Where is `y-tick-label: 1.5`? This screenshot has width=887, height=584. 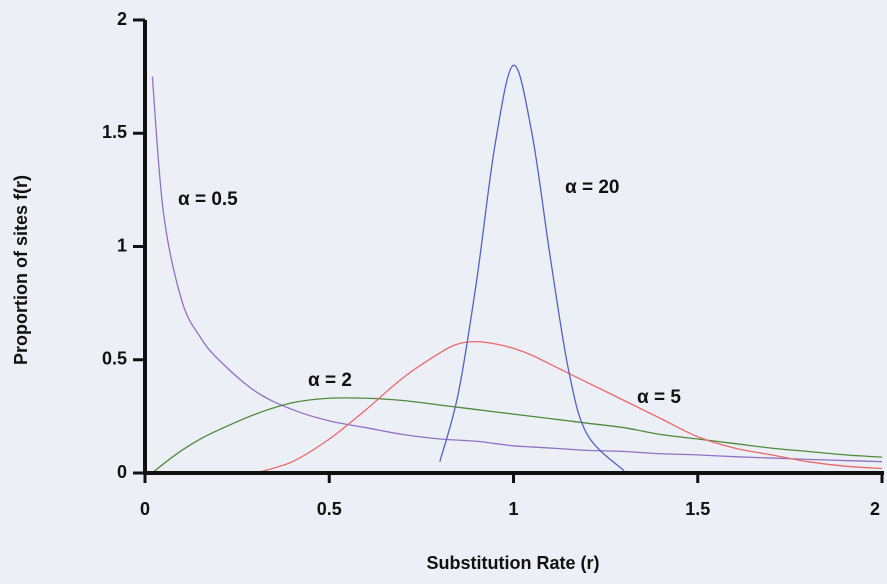
y-tick-label: 1.5 is located at coordinates (114, 132).